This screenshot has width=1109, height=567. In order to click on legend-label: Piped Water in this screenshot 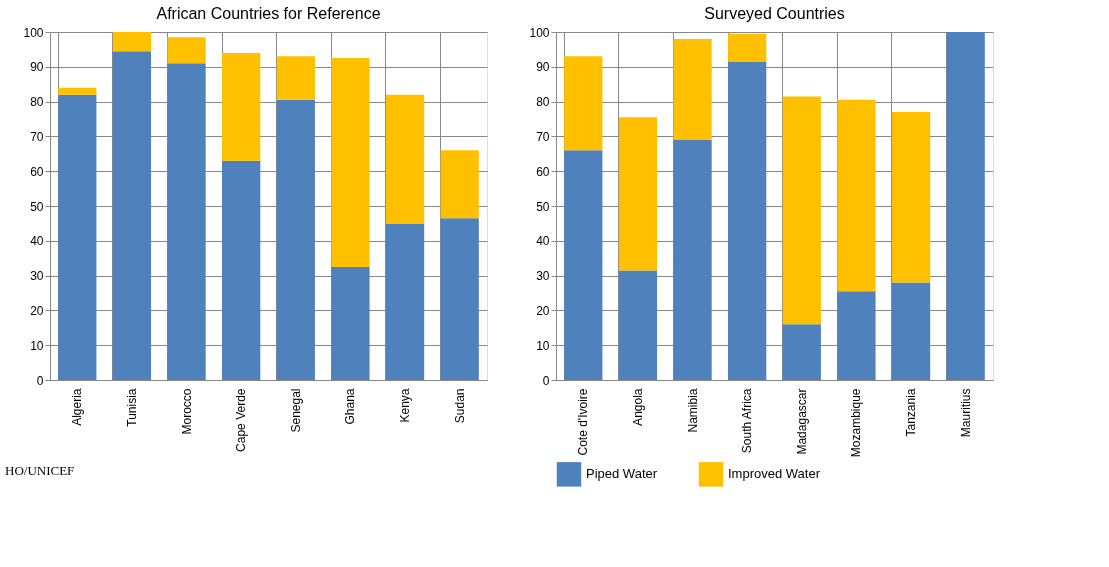, I will do `click(622, 474)`.